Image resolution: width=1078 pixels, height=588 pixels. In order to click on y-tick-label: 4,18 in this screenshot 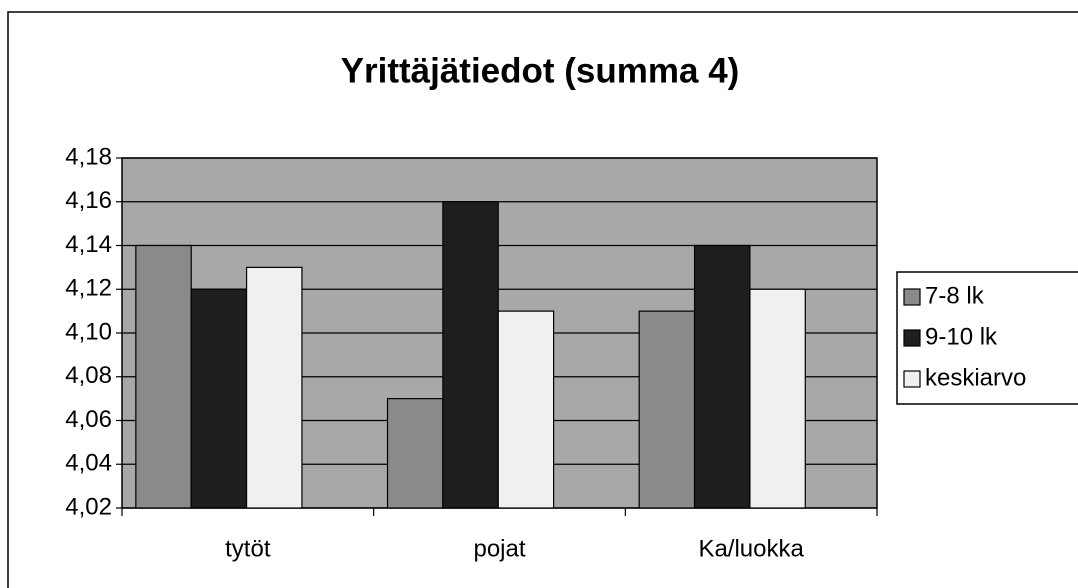, I will do `click(88, 156)`.